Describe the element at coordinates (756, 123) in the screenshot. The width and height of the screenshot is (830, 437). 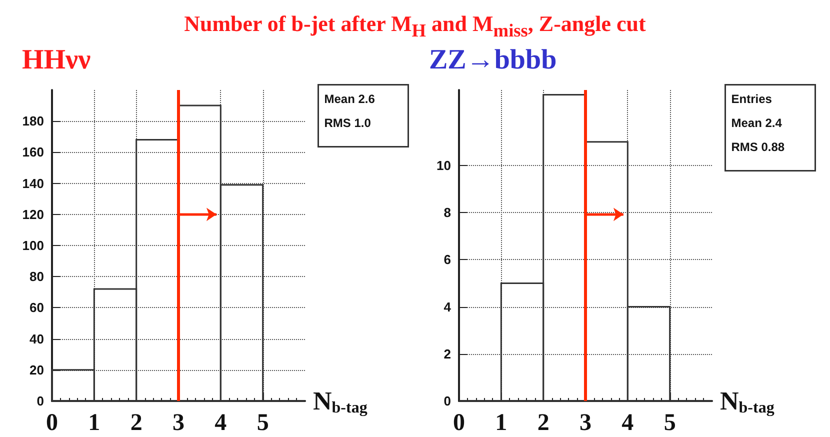
I see `text: Mean 2.4` at that location.